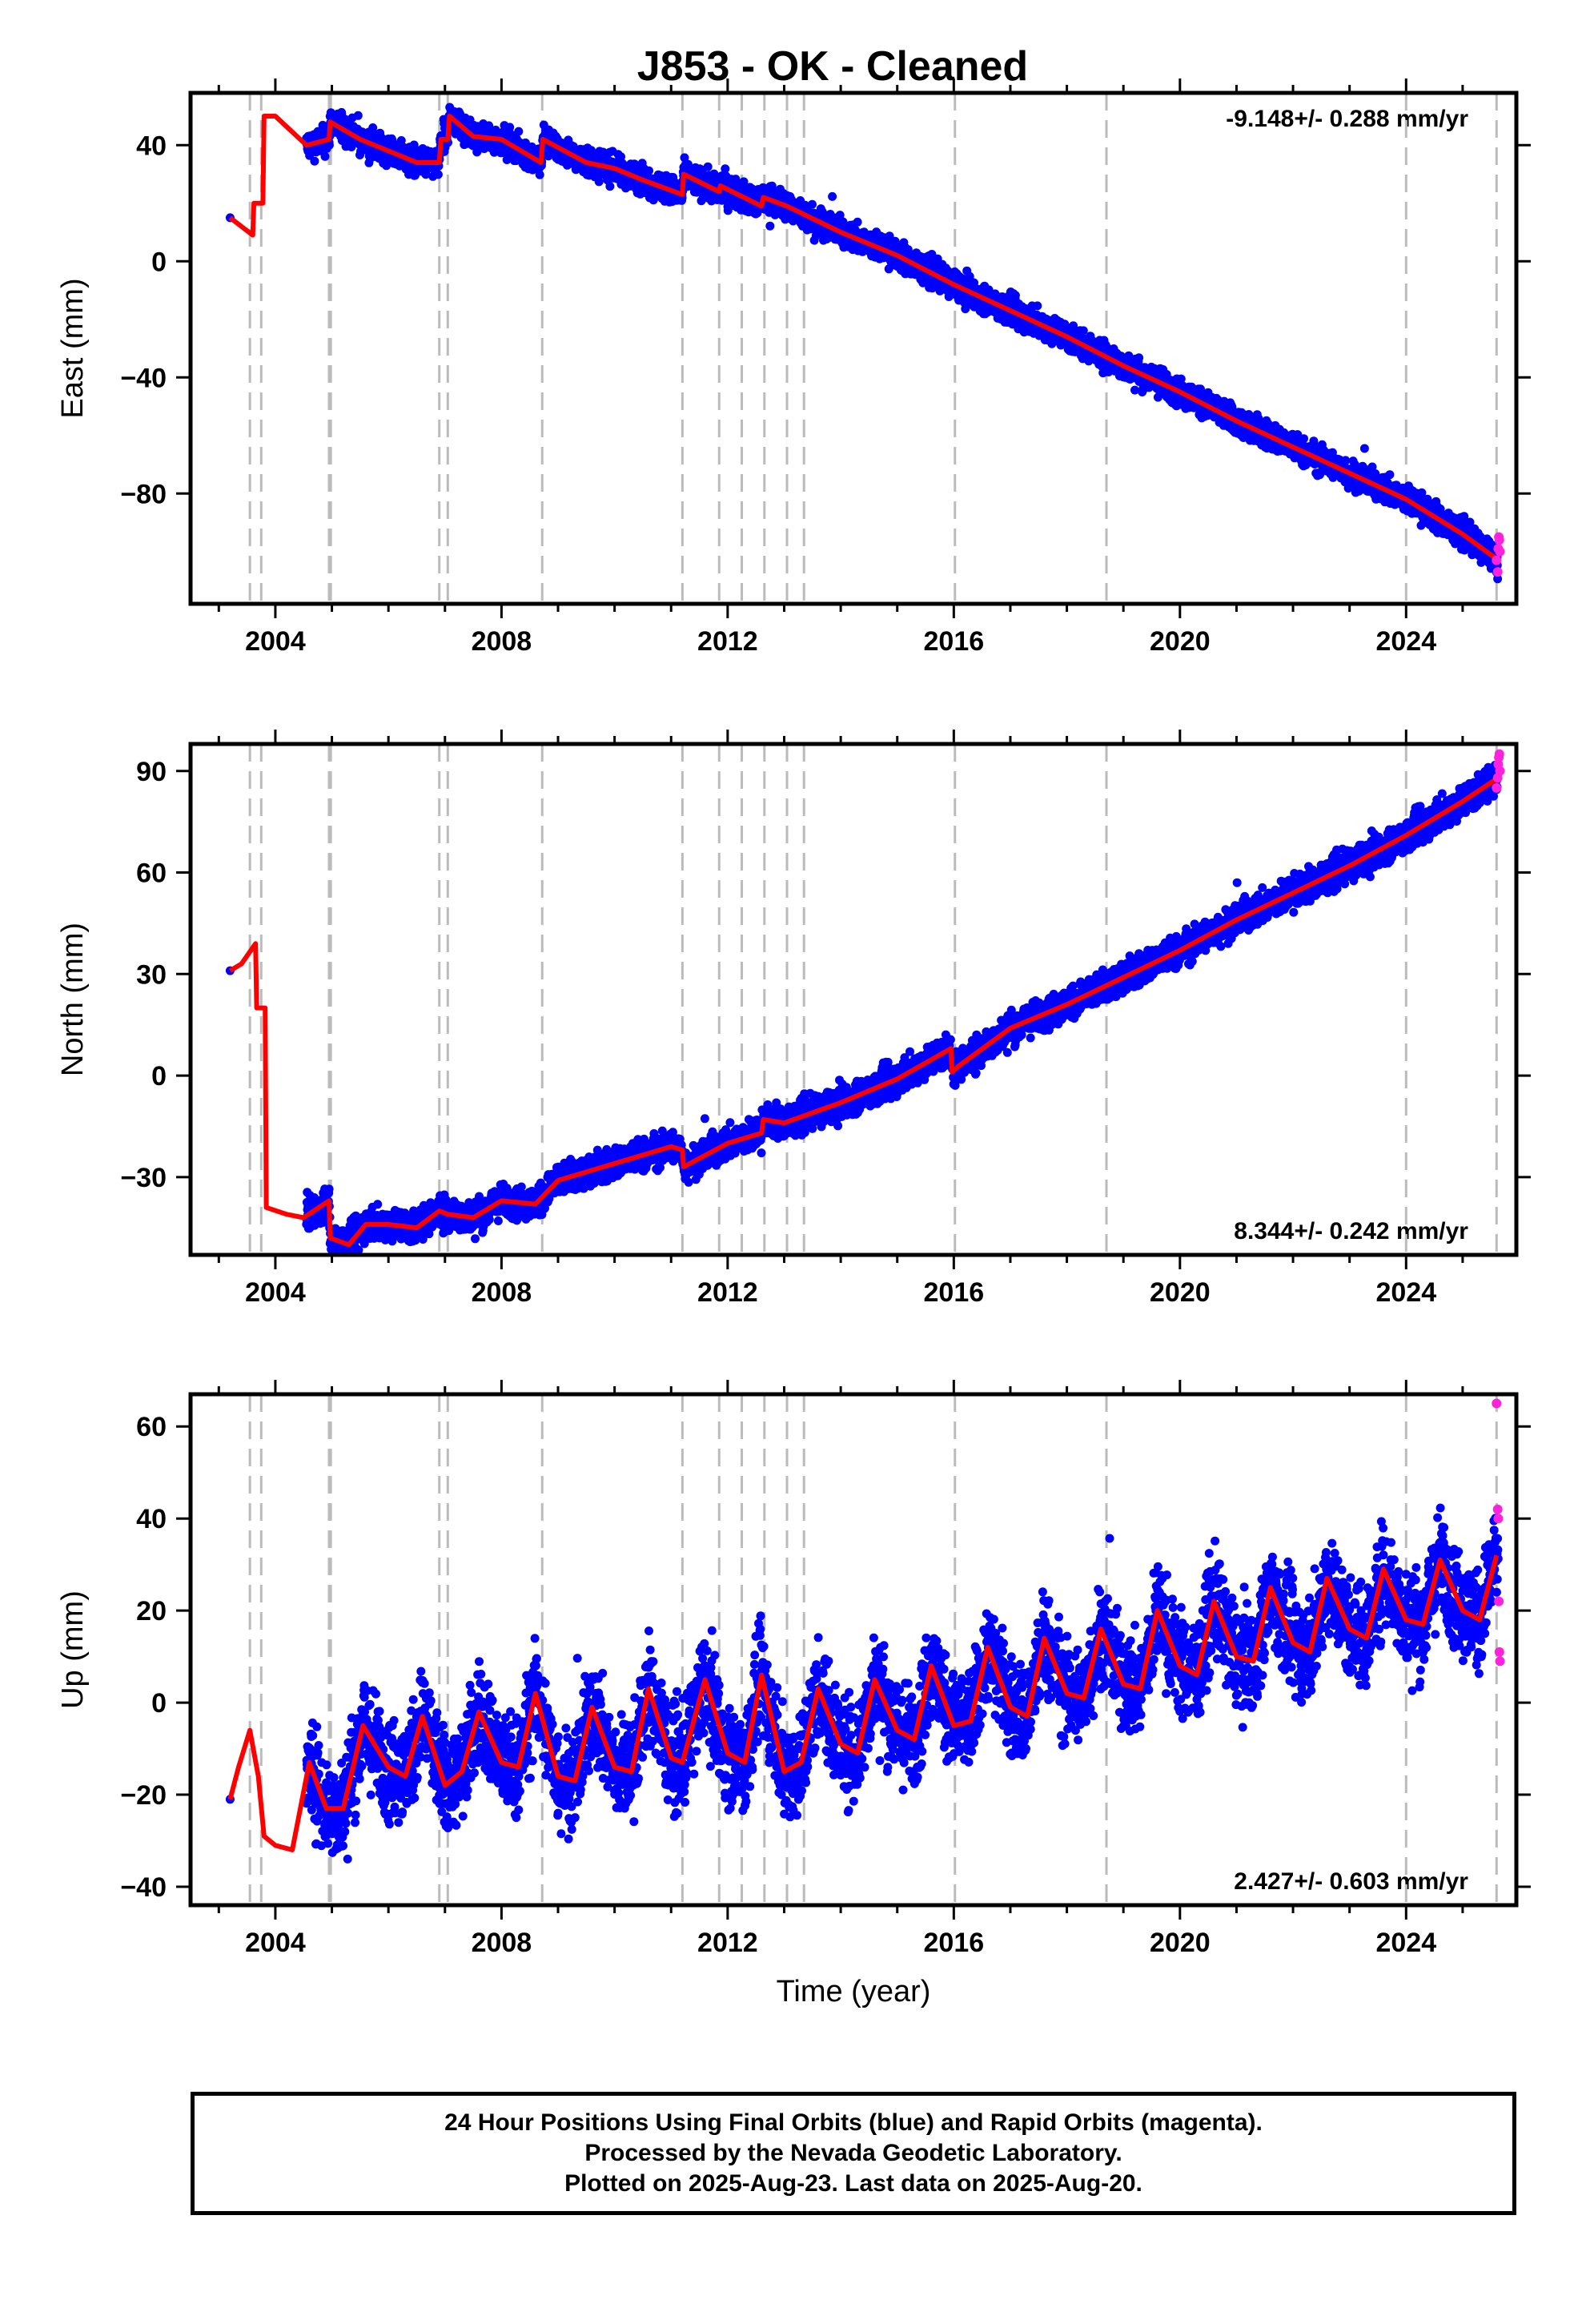 The height and width of the screenshot is (2324, 1582). What do you see at coordinates (73, 1000) in the screenshot?
I see `north-ylabel: North (mm)` at bounding box center [73, 1000].